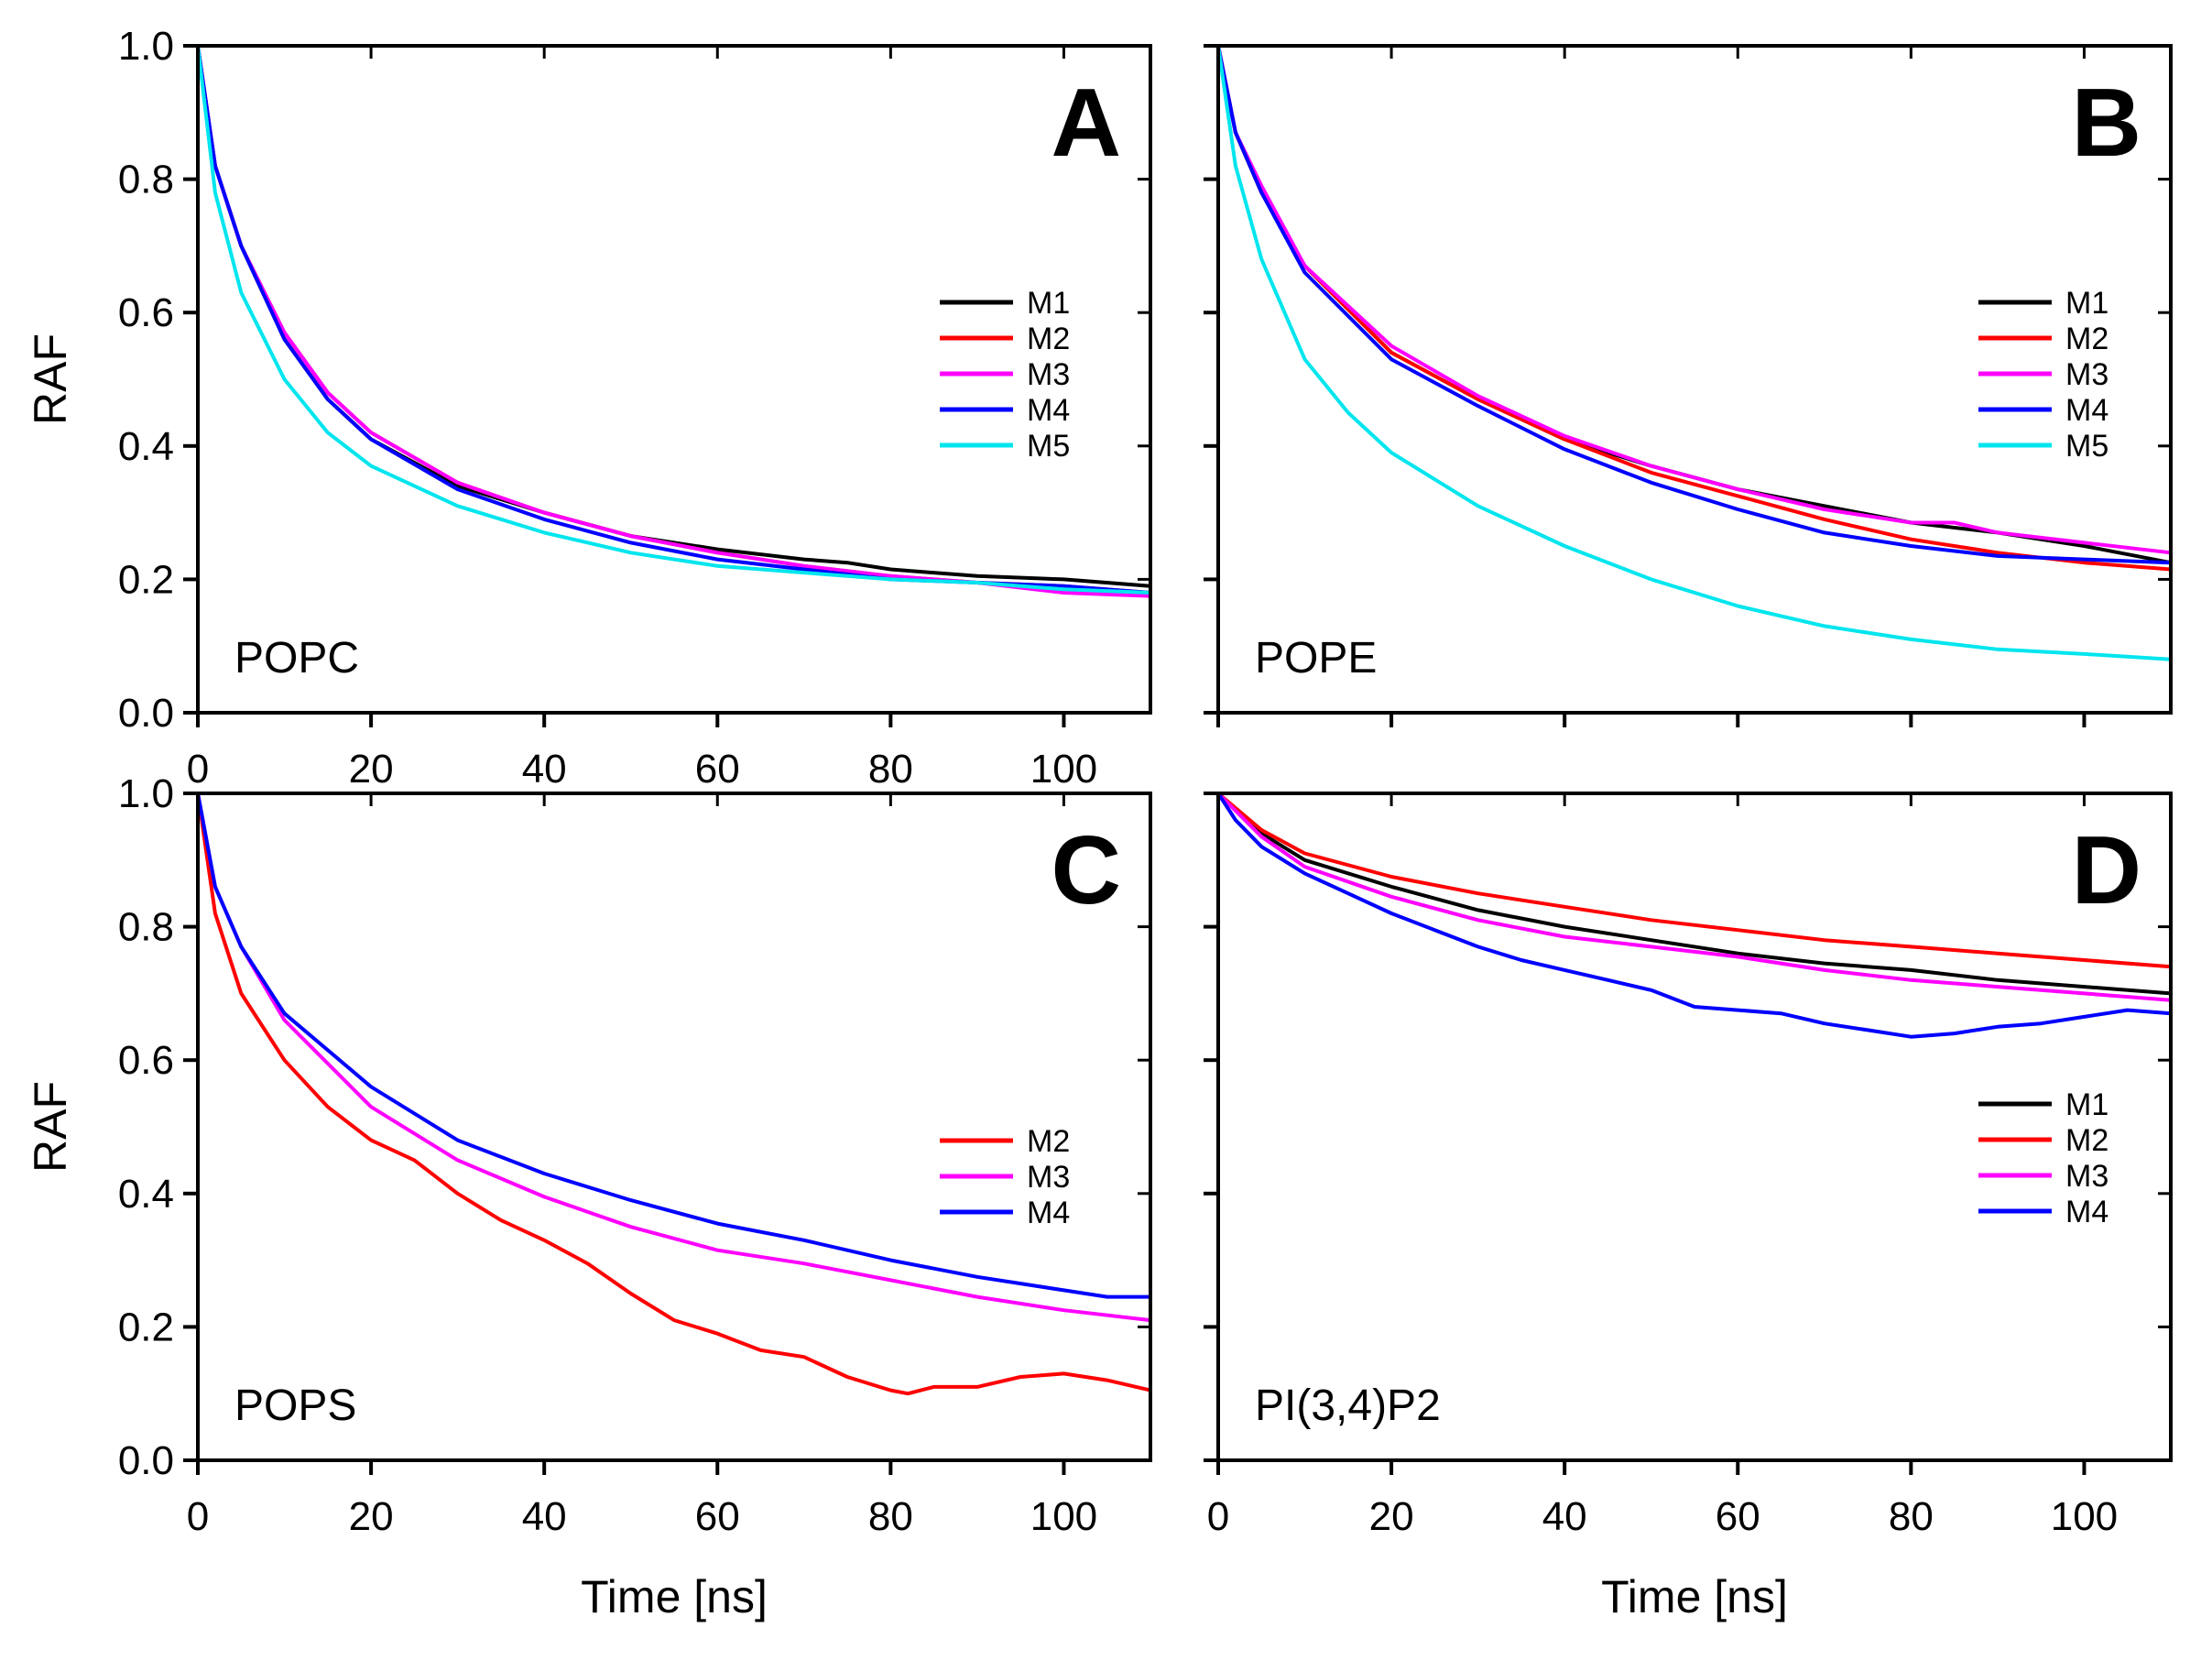 Image resolution: width=2212 pixels, height=1660 pixels. I want to click on series-line-m5, so click(673, 320).